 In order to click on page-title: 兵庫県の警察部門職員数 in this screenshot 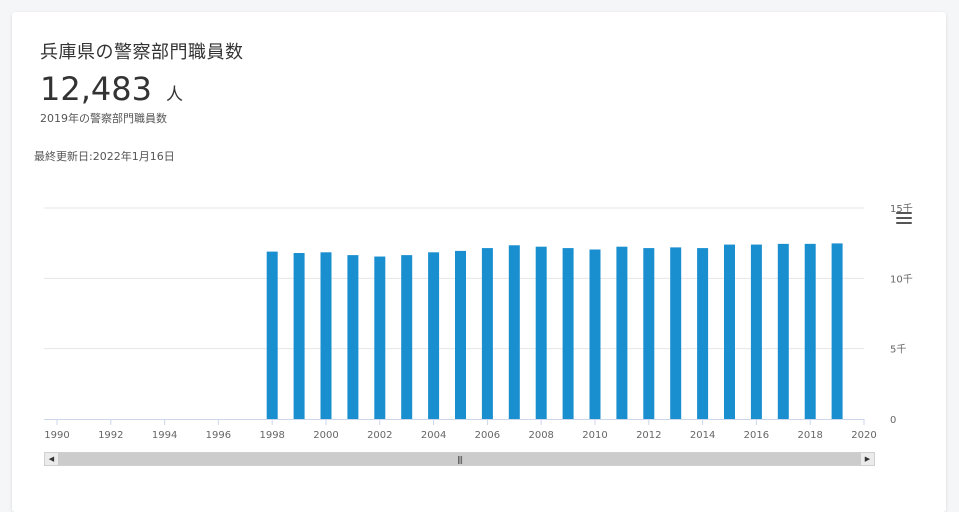, I will do `click(142, 52)`.